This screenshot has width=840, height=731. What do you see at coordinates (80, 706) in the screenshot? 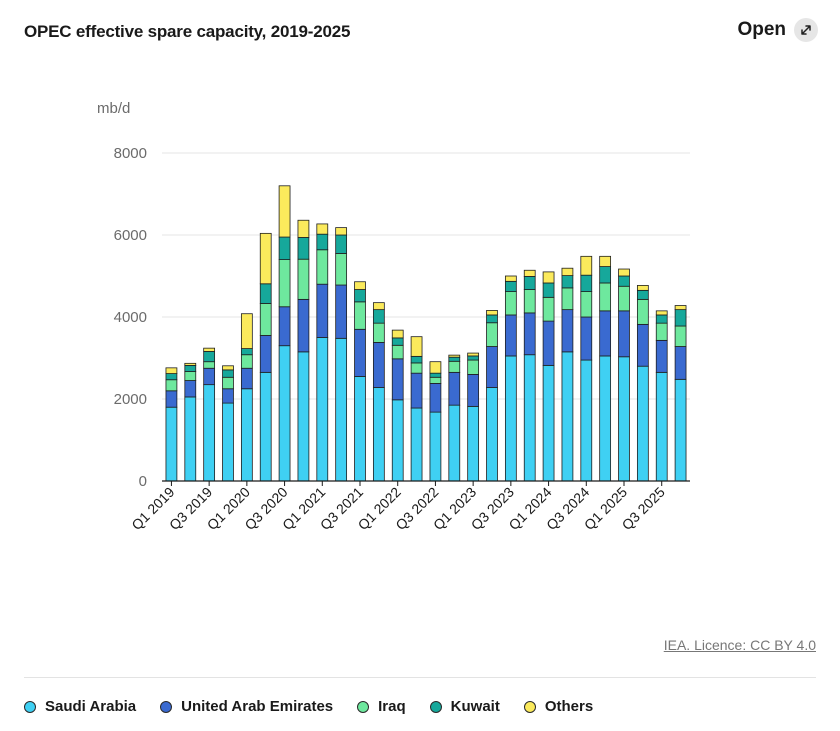
I see `legend-item-saudi-arabia: Saudi Arabia` at bounding box center [80, 706].